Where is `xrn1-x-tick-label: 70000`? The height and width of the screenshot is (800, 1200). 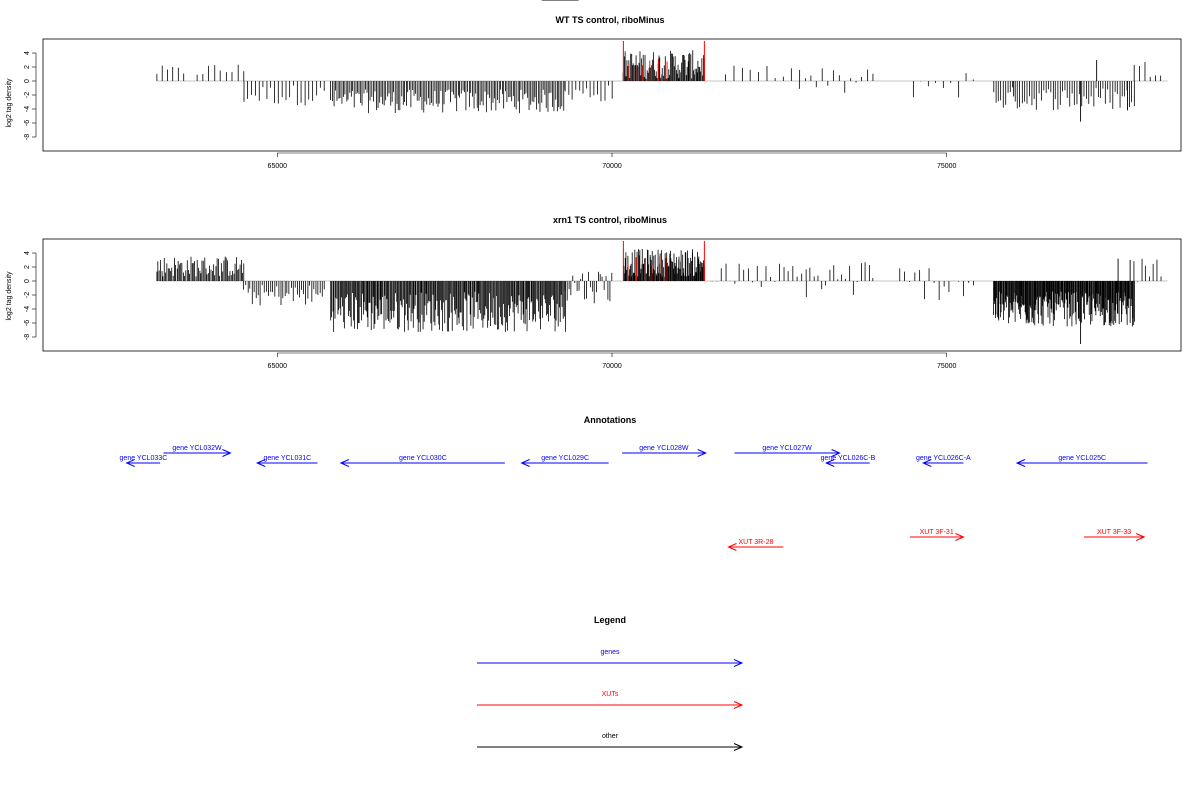 xrn1-x-tick-label: 70000 is located at coordinates (612, 366).